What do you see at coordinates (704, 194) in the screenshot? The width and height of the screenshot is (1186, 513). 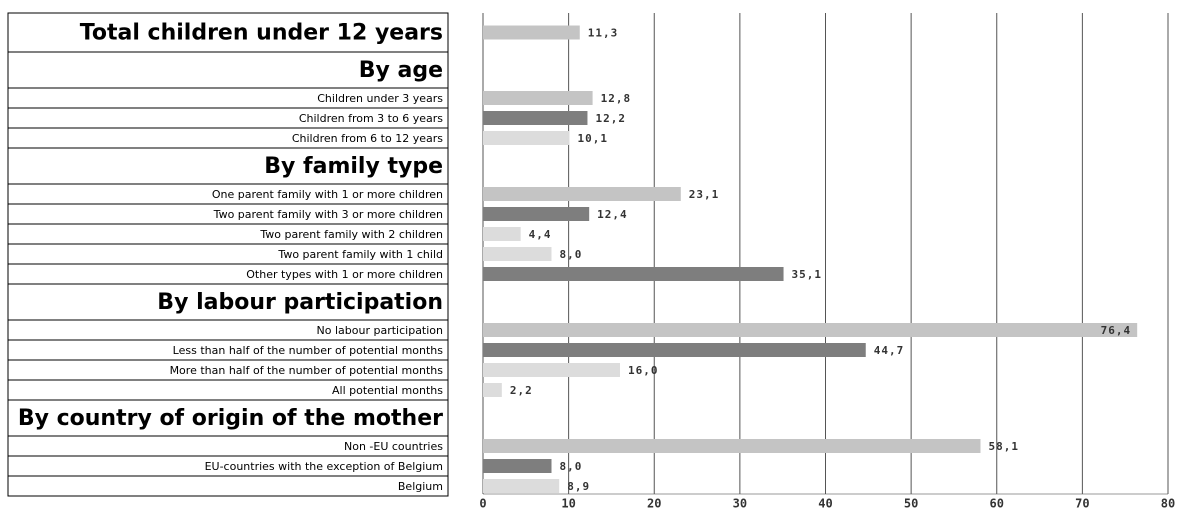 I see `value-label: 23,1` at bounding box center [704, 194].